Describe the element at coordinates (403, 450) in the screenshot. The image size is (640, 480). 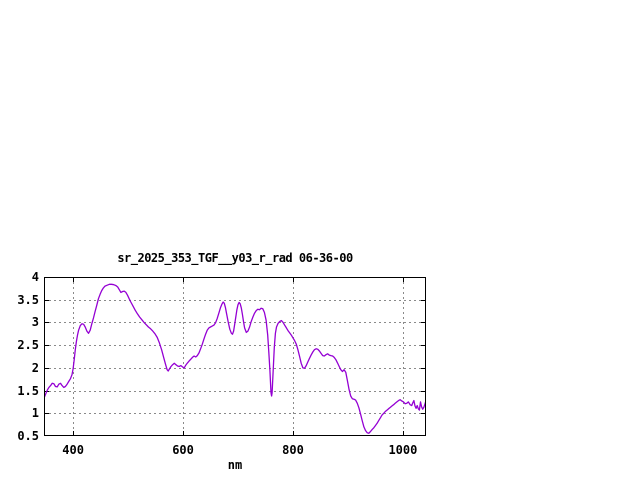
I see `x-tick-label: 1000` at that location.